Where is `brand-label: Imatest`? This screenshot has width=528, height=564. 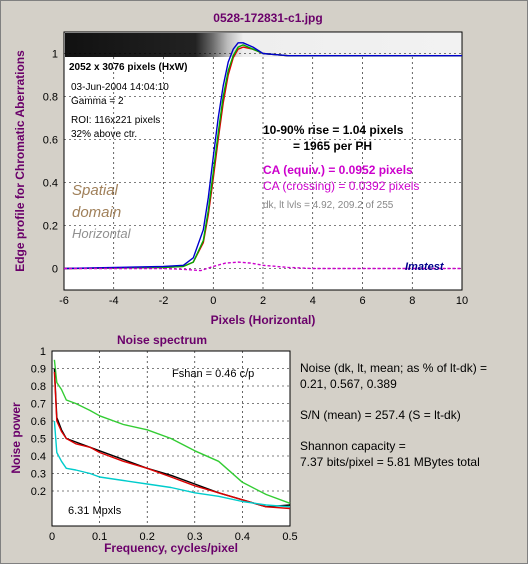
brand-label: Imatest is located at coordinates (425, 267).